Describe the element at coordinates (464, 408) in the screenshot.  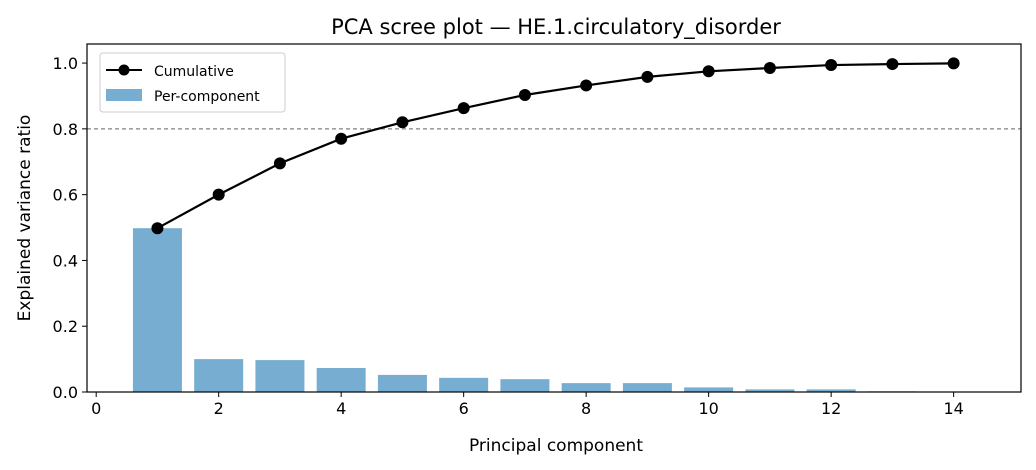
I see `x-tick-label: 6` at that location.